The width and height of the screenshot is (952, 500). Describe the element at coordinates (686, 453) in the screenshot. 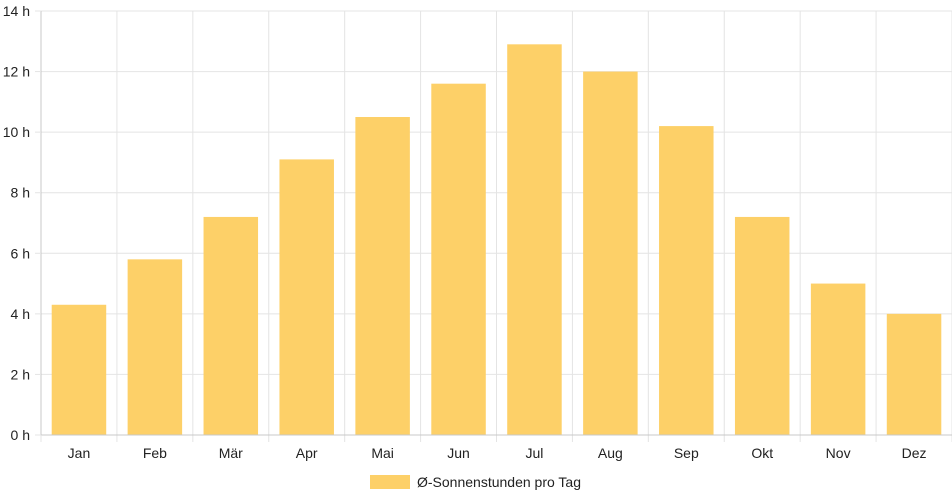

I see `x-tick-label: Sep` at that location.